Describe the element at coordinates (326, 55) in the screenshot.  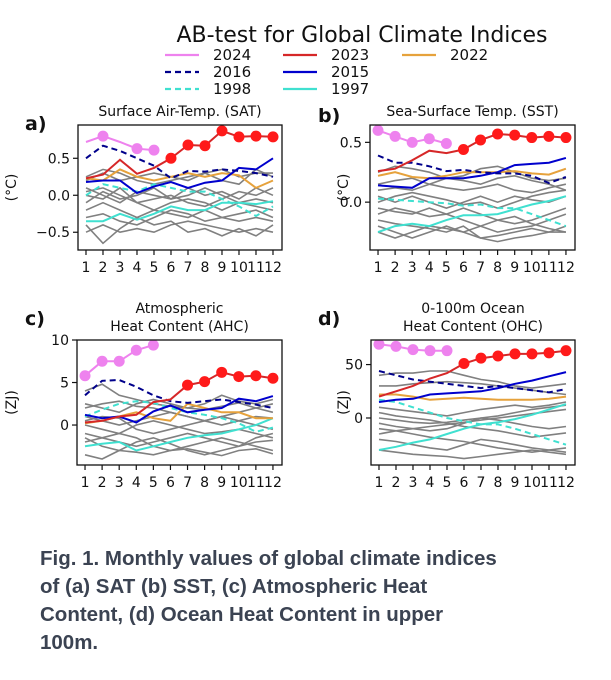
I see `legend-item-2023: 2023` at that location.